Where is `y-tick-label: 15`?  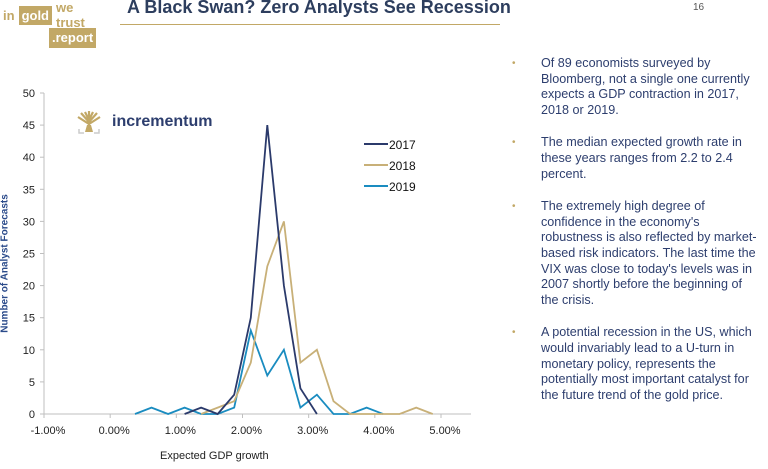
y-tick-label: 15 is located at coordinates (29, 319).